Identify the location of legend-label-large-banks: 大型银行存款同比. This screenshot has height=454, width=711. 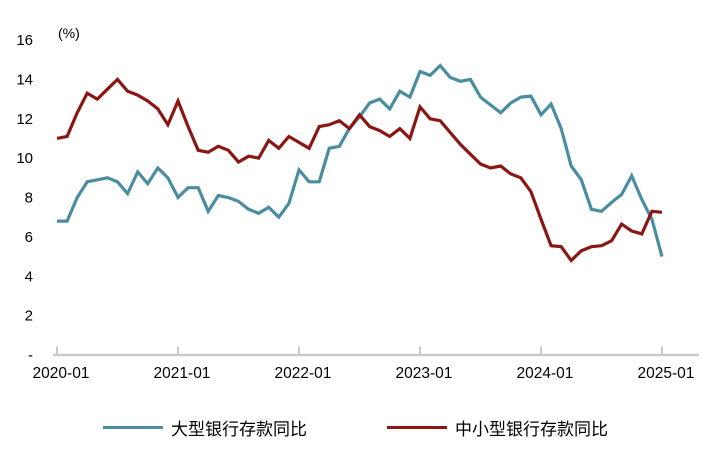
(239, 429).